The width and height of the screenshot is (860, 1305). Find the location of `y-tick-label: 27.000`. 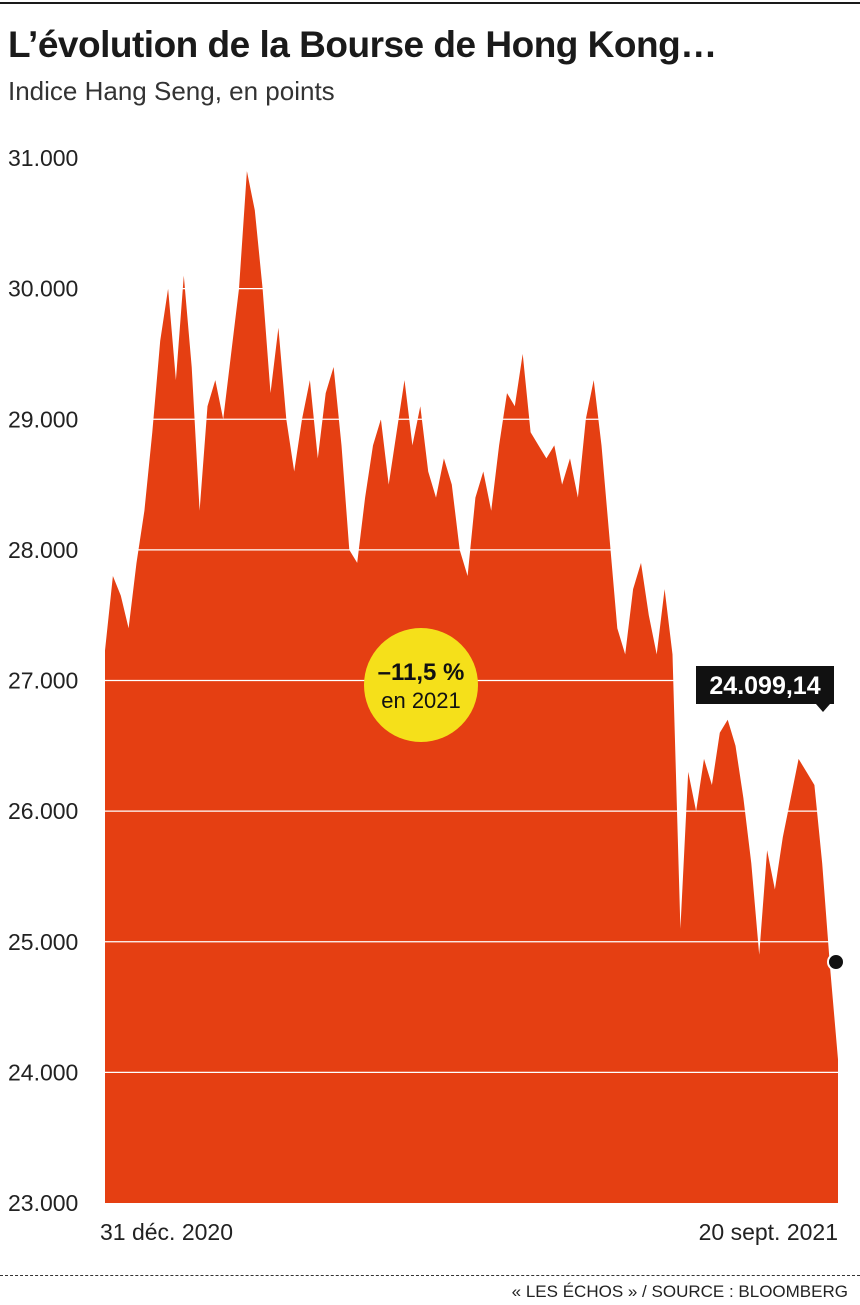

y-tick-label: 27.000 is located at coordinates (43, 681).